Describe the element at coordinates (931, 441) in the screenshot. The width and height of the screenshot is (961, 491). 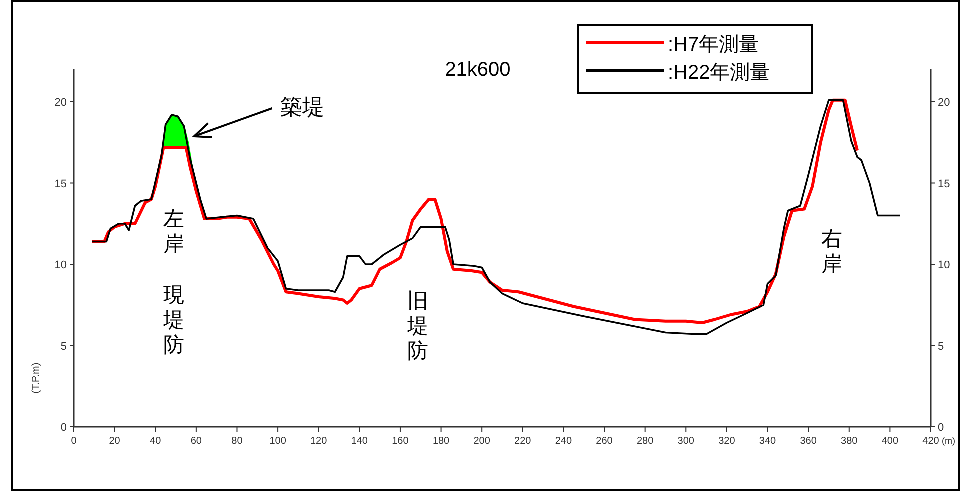
I see `x-tick-label: 420` at that location.